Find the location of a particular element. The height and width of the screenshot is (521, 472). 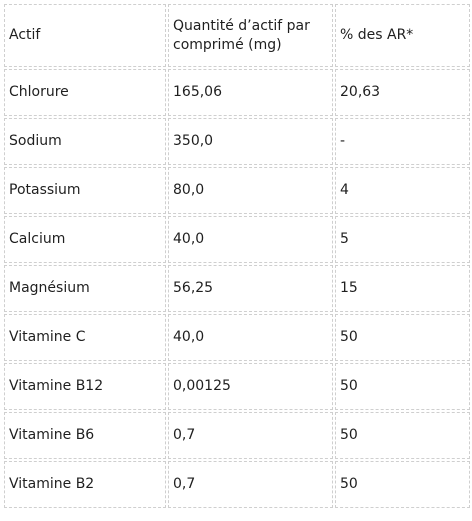

cell-actif: Vitamine B2 is located at coordinates (85, 484).